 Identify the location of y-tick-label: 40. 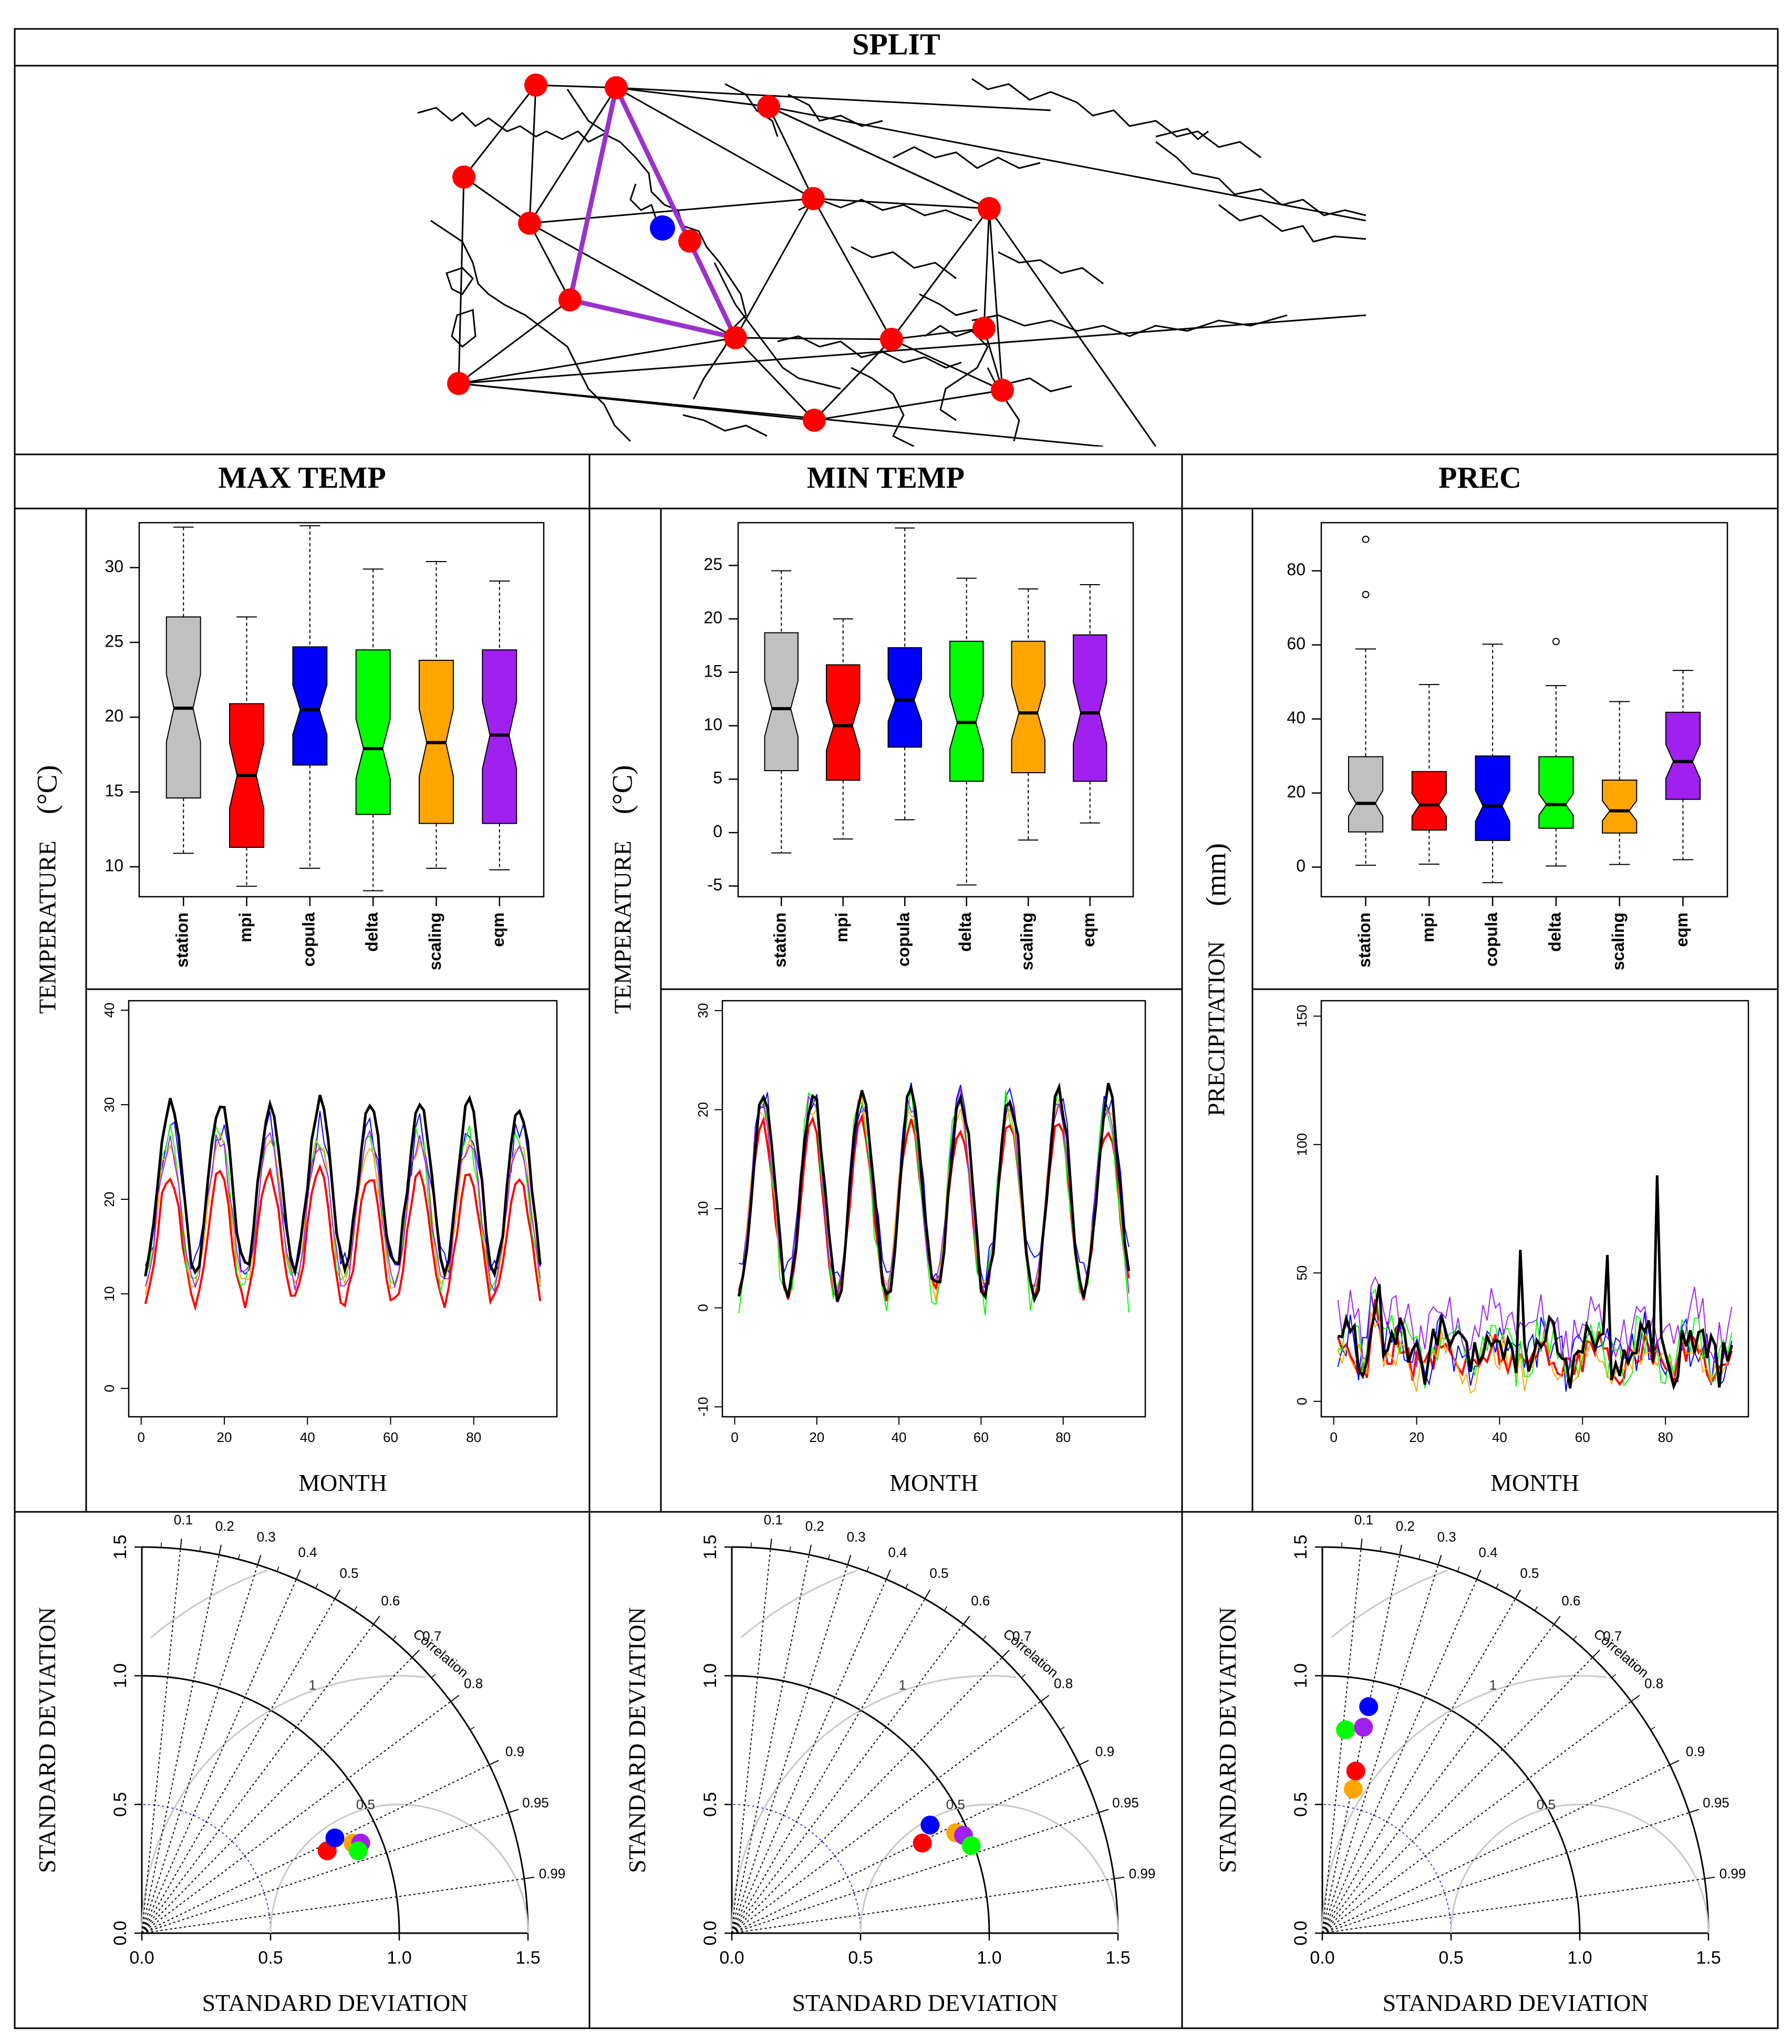
(109, 1010).